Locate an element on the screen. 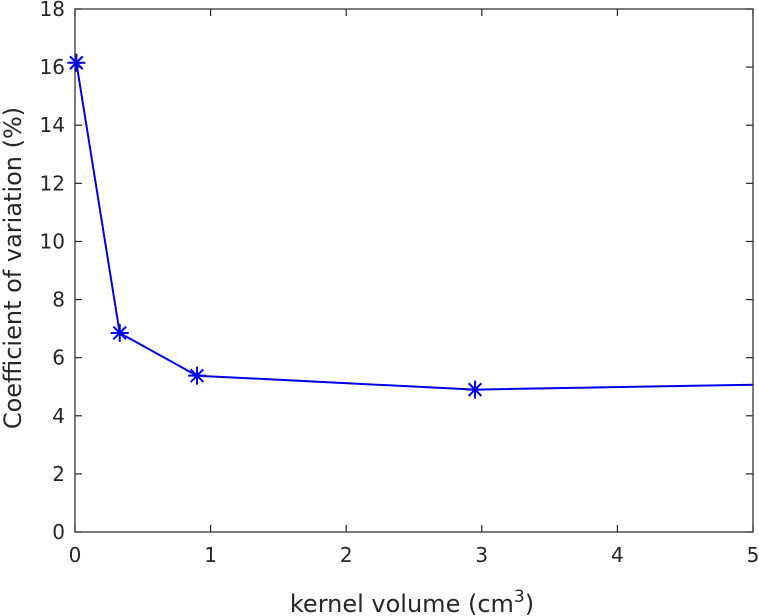  x-axis-label-suffix: ) is located at coordinates (529, 603).